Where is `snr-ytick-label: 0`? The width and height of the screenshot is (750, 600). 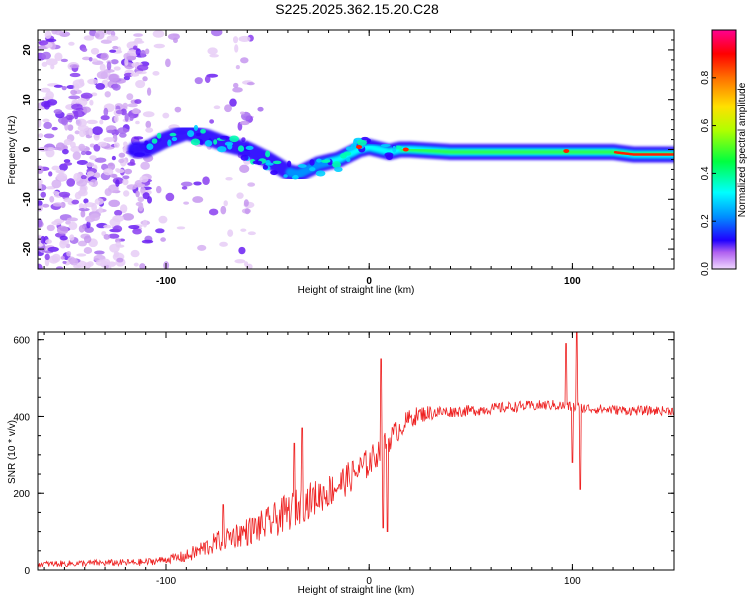
snr-ytick-label: 0 is located at coordinates (27, 571).